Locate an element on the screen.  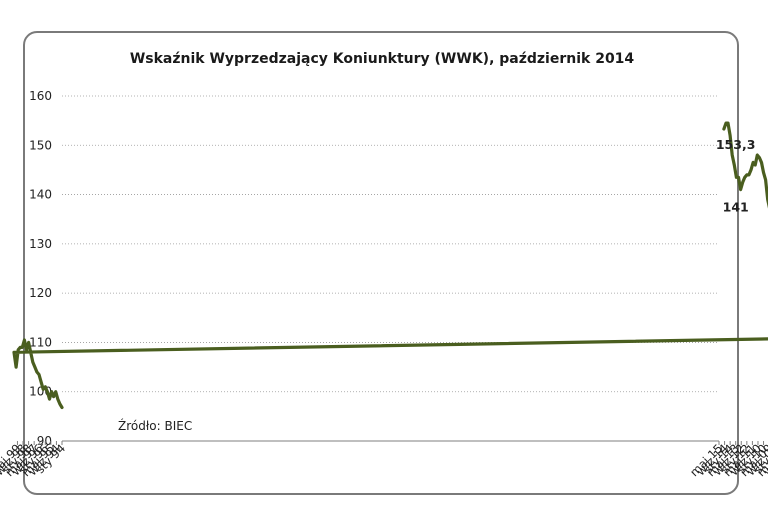
annotation-label: 153,3 is located at coordinates (736, 144).